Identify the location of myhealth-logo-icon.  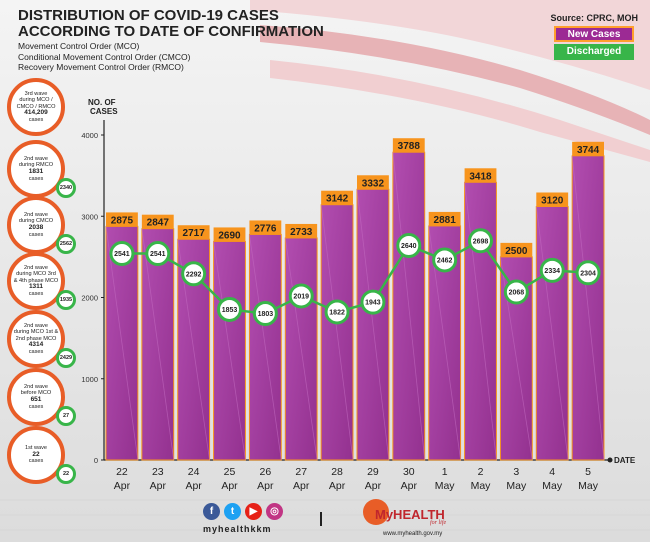
(376, 512).